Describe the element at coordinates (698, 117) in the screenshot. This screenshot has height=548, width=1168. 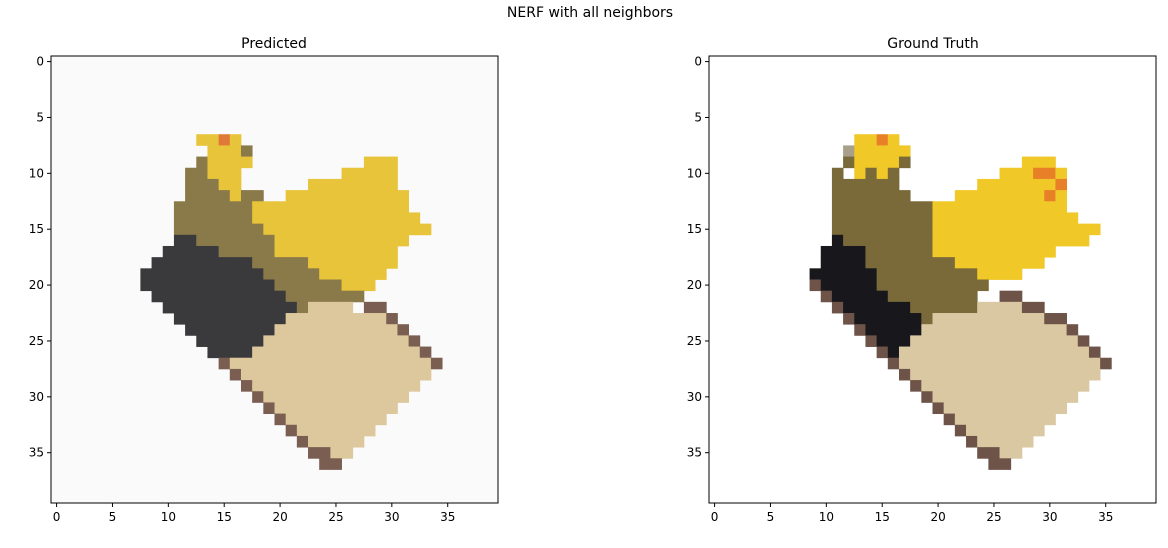
I see `ground-truth-y-tick-label: 5` at that location.